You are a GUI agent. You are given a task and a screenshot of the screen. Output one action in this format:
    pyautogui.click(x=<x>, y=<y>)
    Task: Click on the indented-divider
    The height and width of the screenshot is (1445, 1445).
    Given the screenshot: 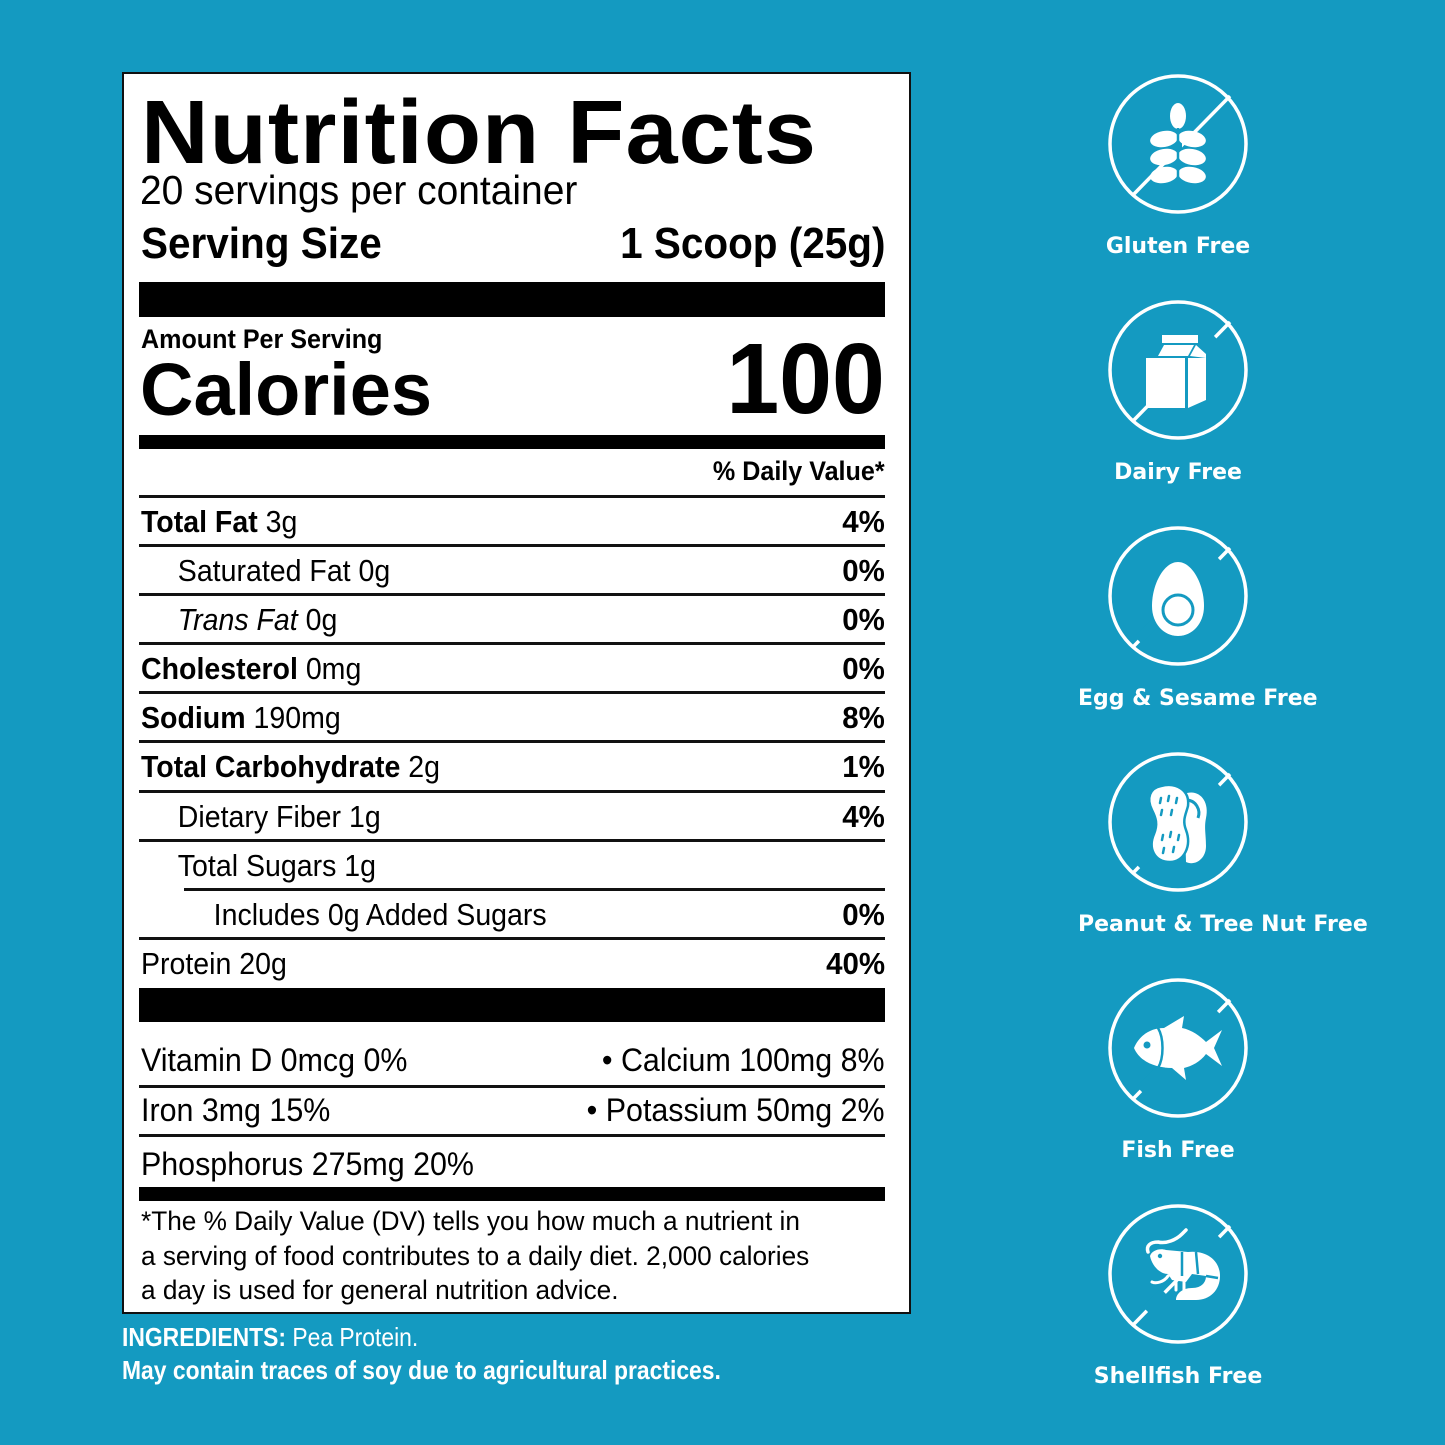 What is the action you would take?
    pyautogui.click(x=534, y=889)
    